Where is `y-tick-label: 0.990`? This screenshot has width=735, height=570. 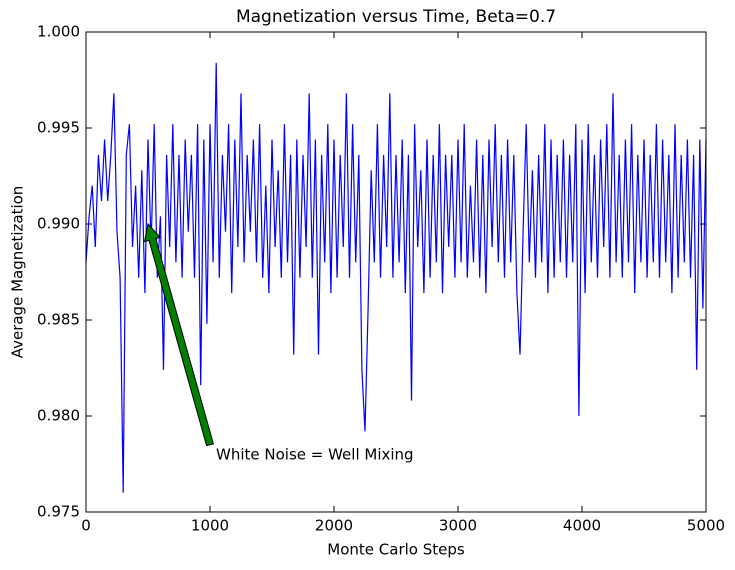
y-tick-label: 0.990 is located at coordinates (58, 224).